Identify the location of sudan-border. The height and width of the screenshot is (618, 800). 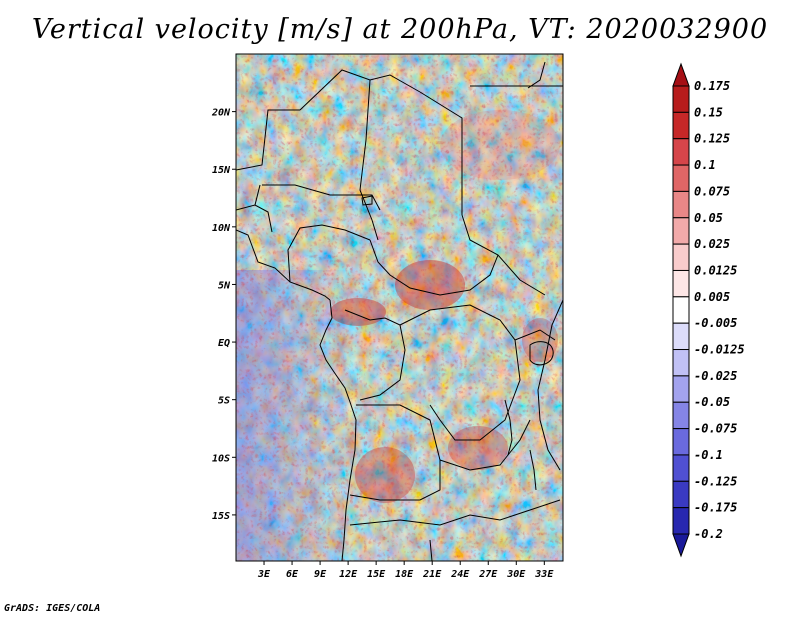
(503, 255).